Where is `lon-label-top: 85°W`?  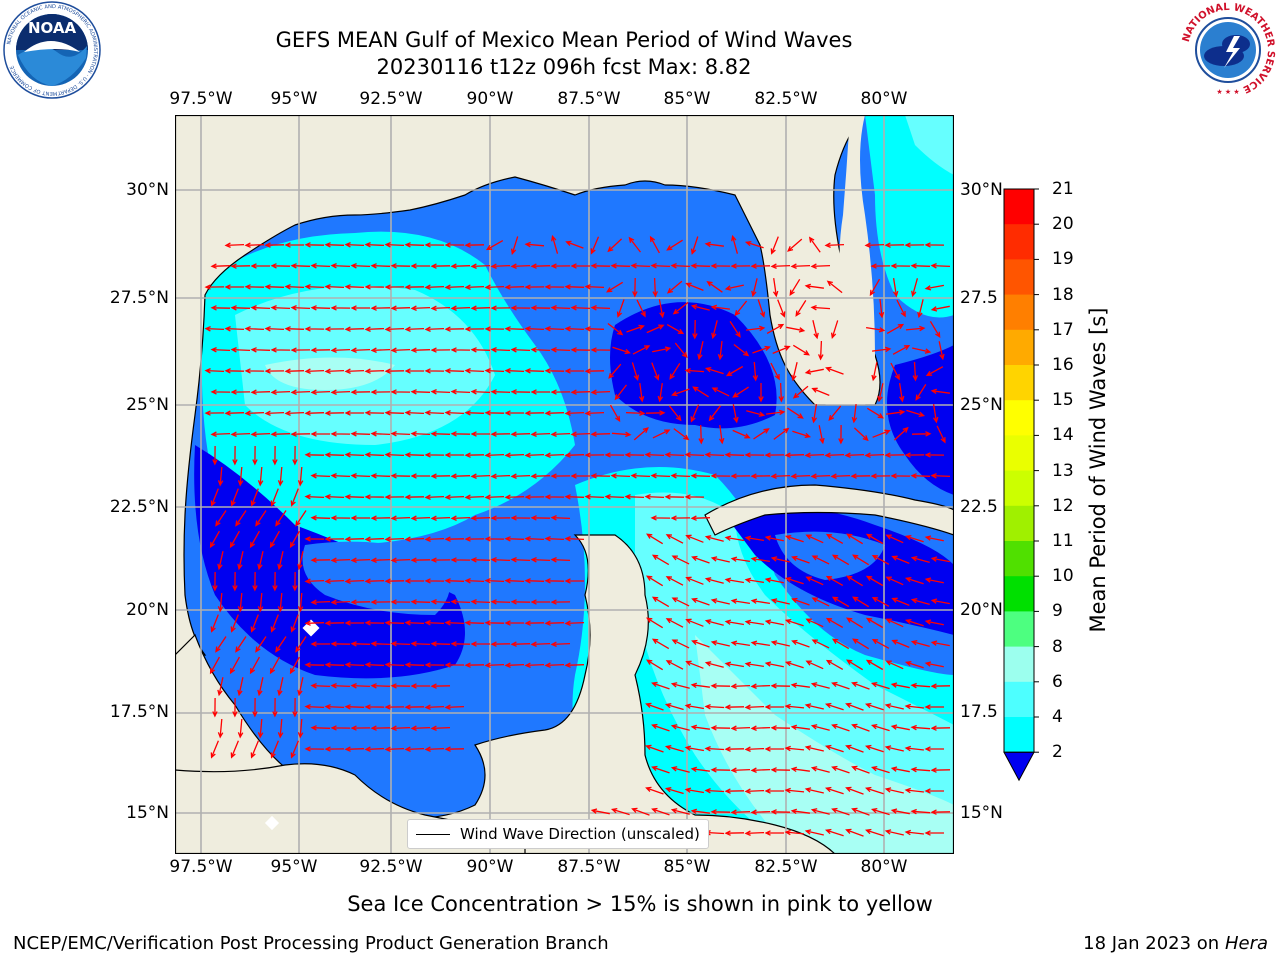 lon-label-top: 85°W is located at coordinates (687, 99).